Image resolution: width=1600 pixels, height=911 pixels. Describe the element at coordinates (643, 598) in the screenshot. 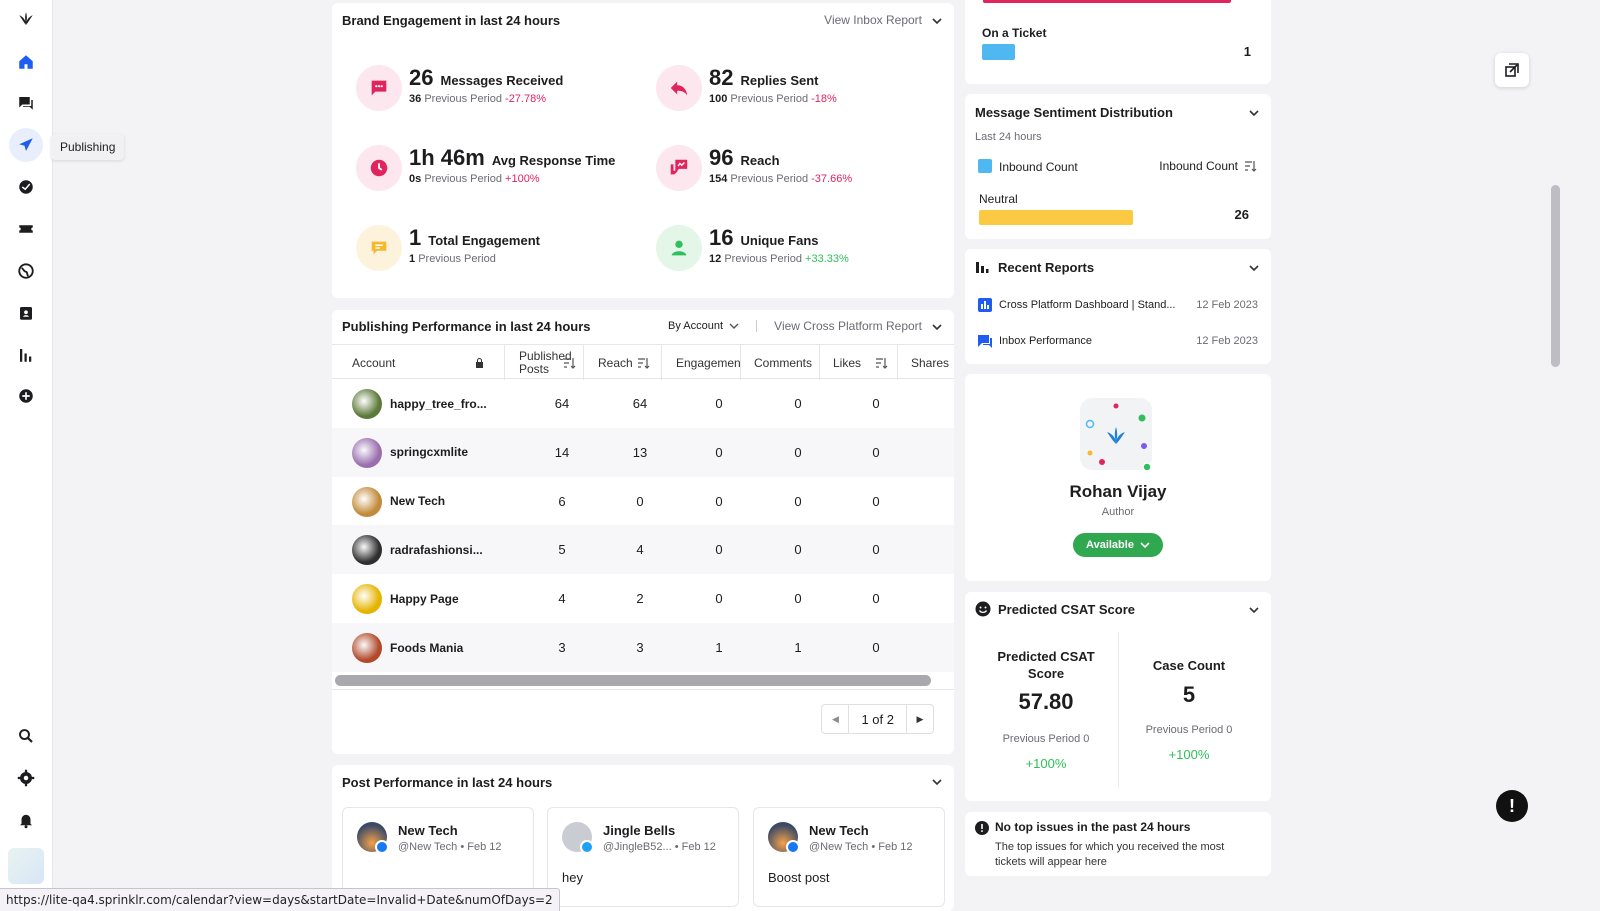

I see `table-row: Happy Page 4 2 0 0 0` at that location.